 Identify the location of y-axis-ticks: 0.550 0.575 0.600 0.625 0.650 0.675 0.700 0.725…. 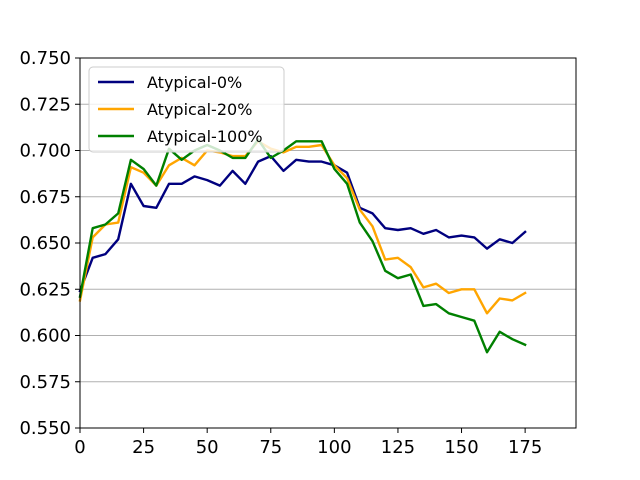
(49, 243).